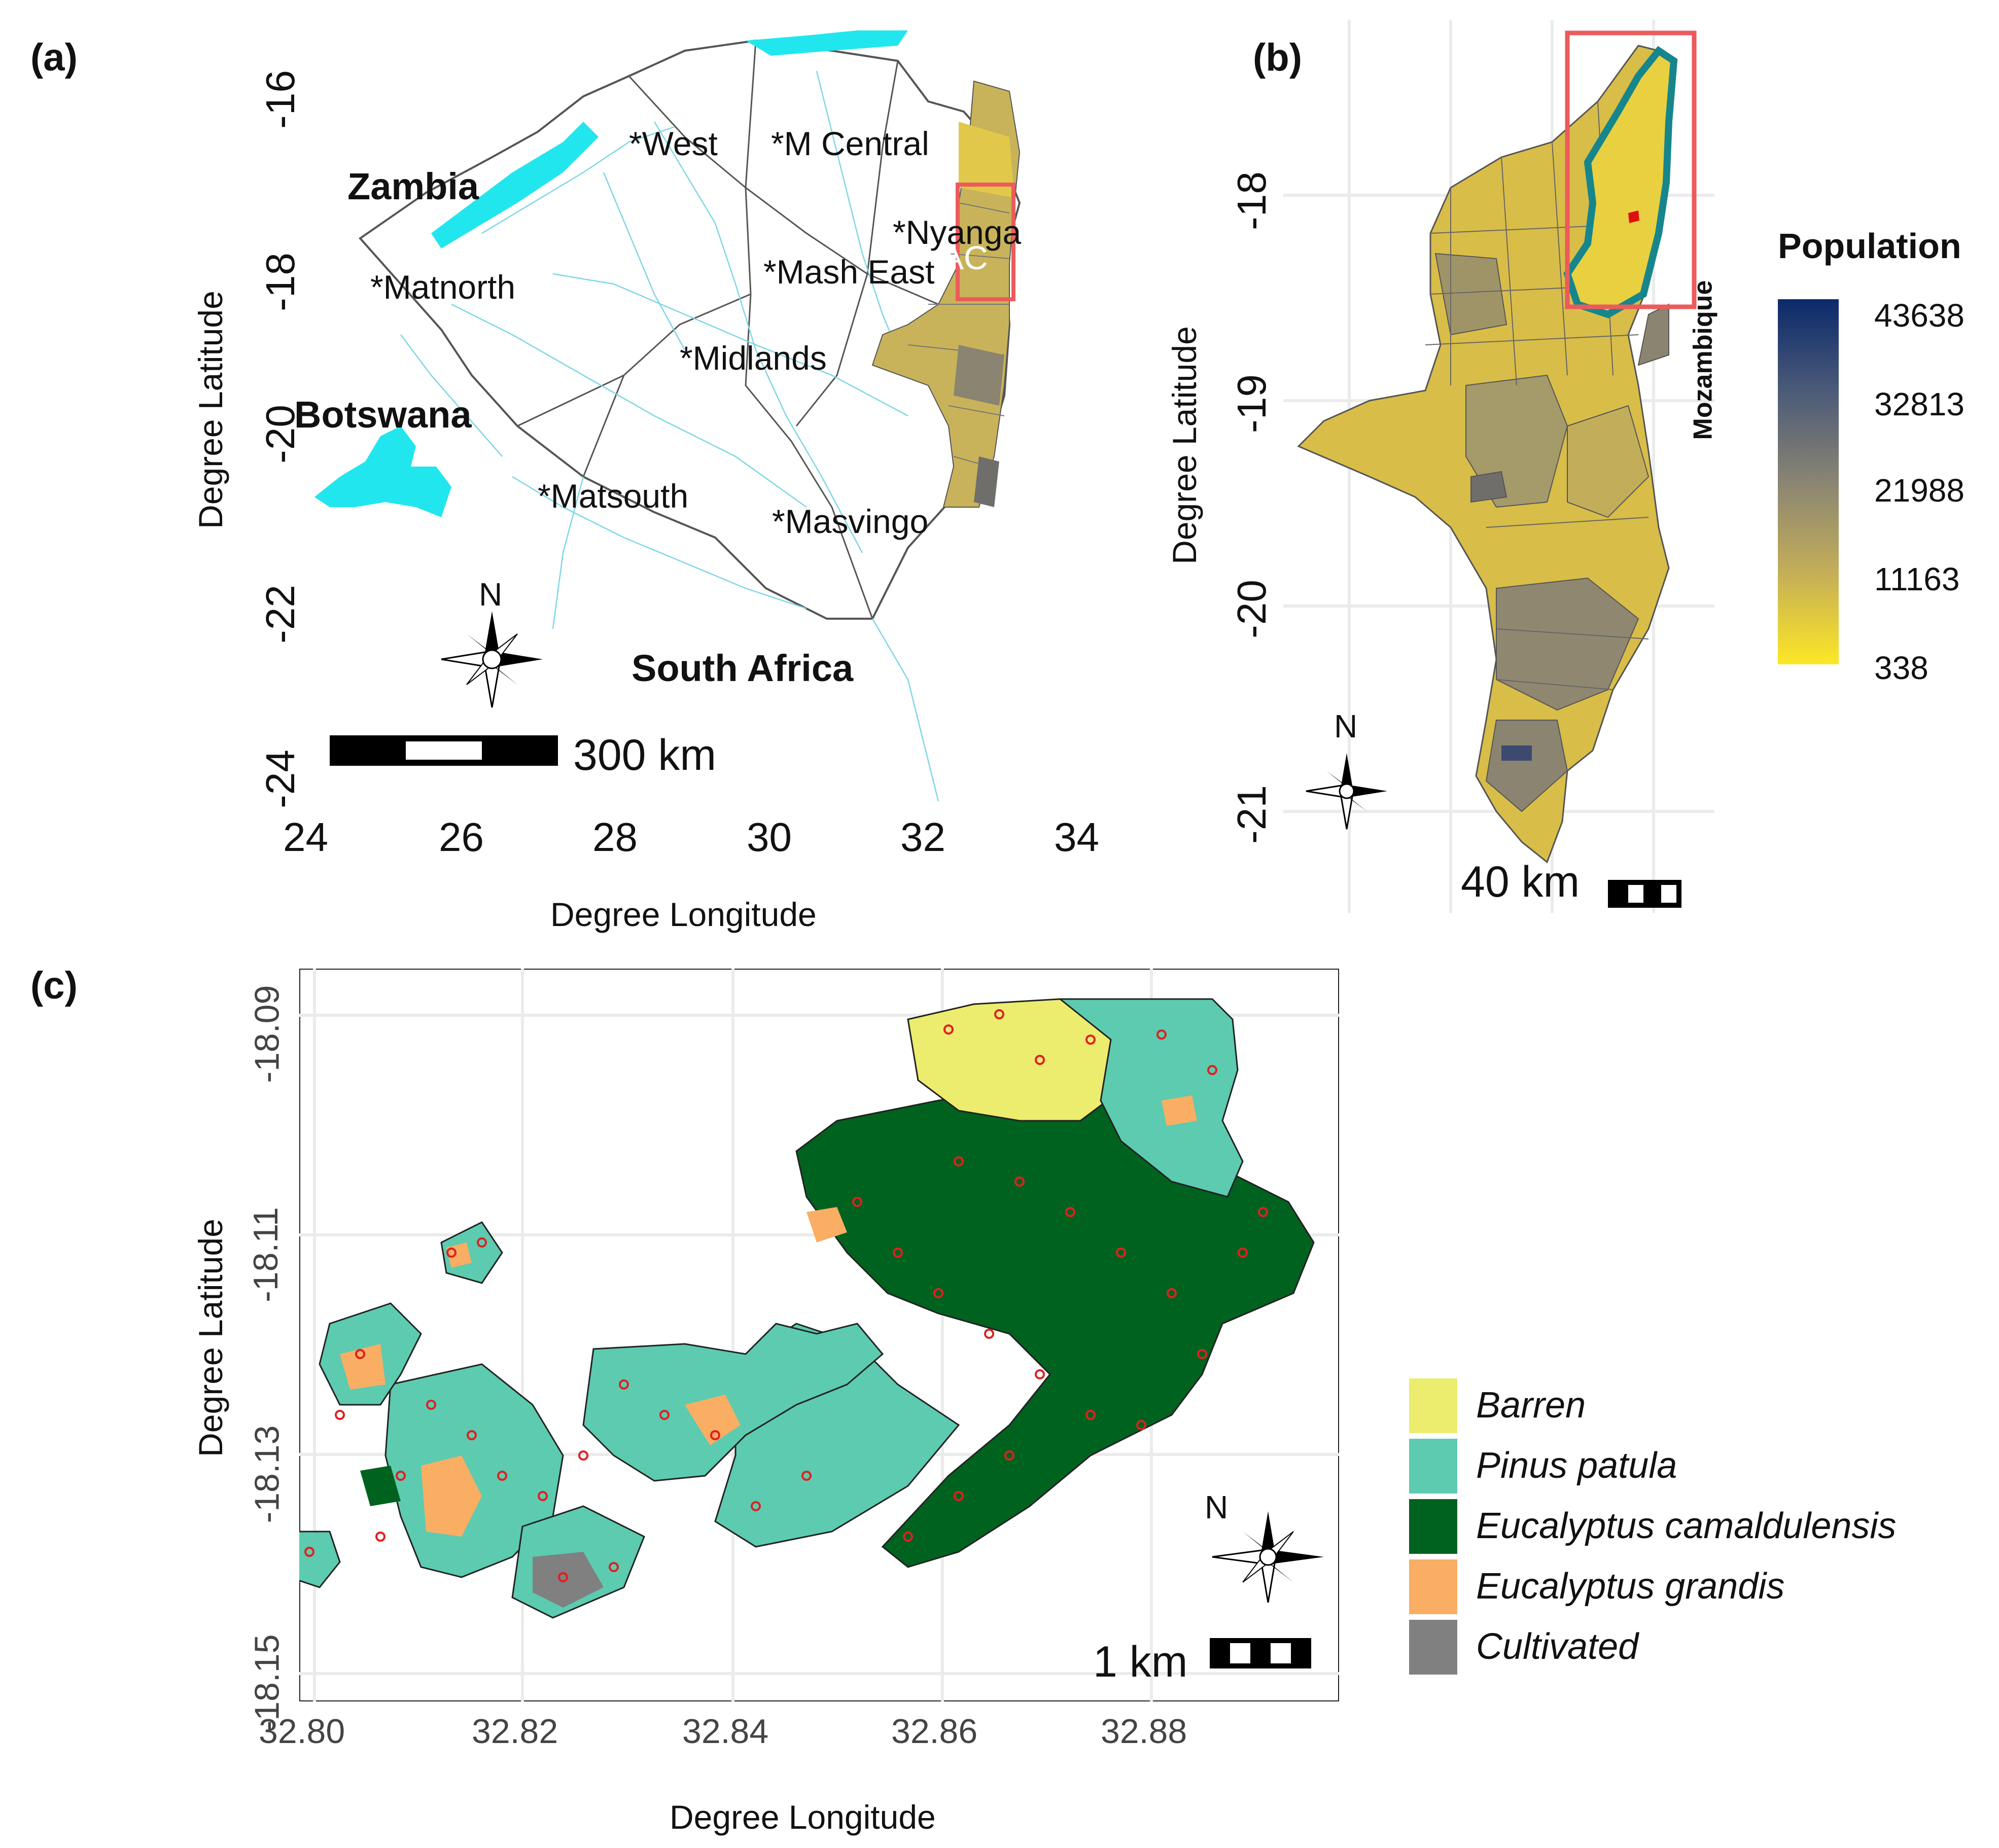 The width and height of the screenshot is (1999, 1848). What do you see at coordinates (1433, 1526) in the screenshot?
I see `legend-key-camaldulensis` at bounding box center [1433, 1526].